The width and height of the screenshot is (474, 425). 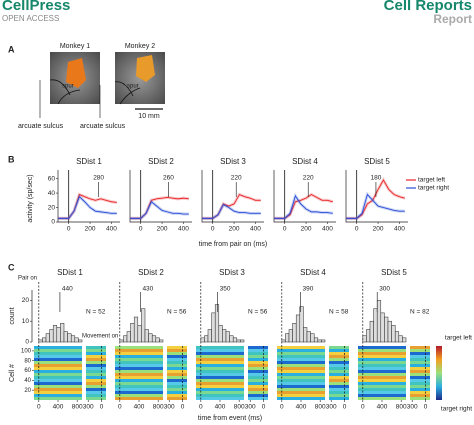 I want to click on y-tick-label: 40, so click(x=27, y=381).